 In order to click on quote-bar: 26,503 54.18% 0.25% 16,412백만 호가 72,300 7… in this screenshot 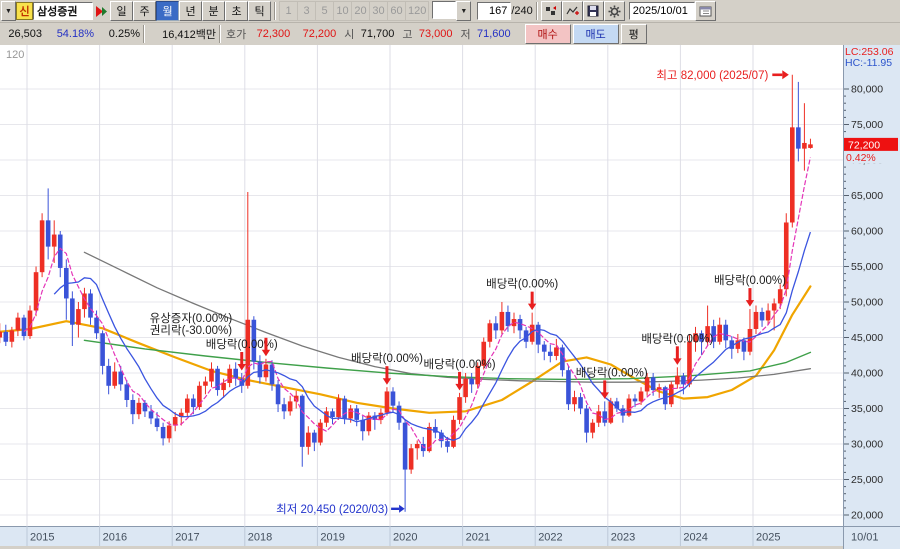, I will do `click(450, 34)`.